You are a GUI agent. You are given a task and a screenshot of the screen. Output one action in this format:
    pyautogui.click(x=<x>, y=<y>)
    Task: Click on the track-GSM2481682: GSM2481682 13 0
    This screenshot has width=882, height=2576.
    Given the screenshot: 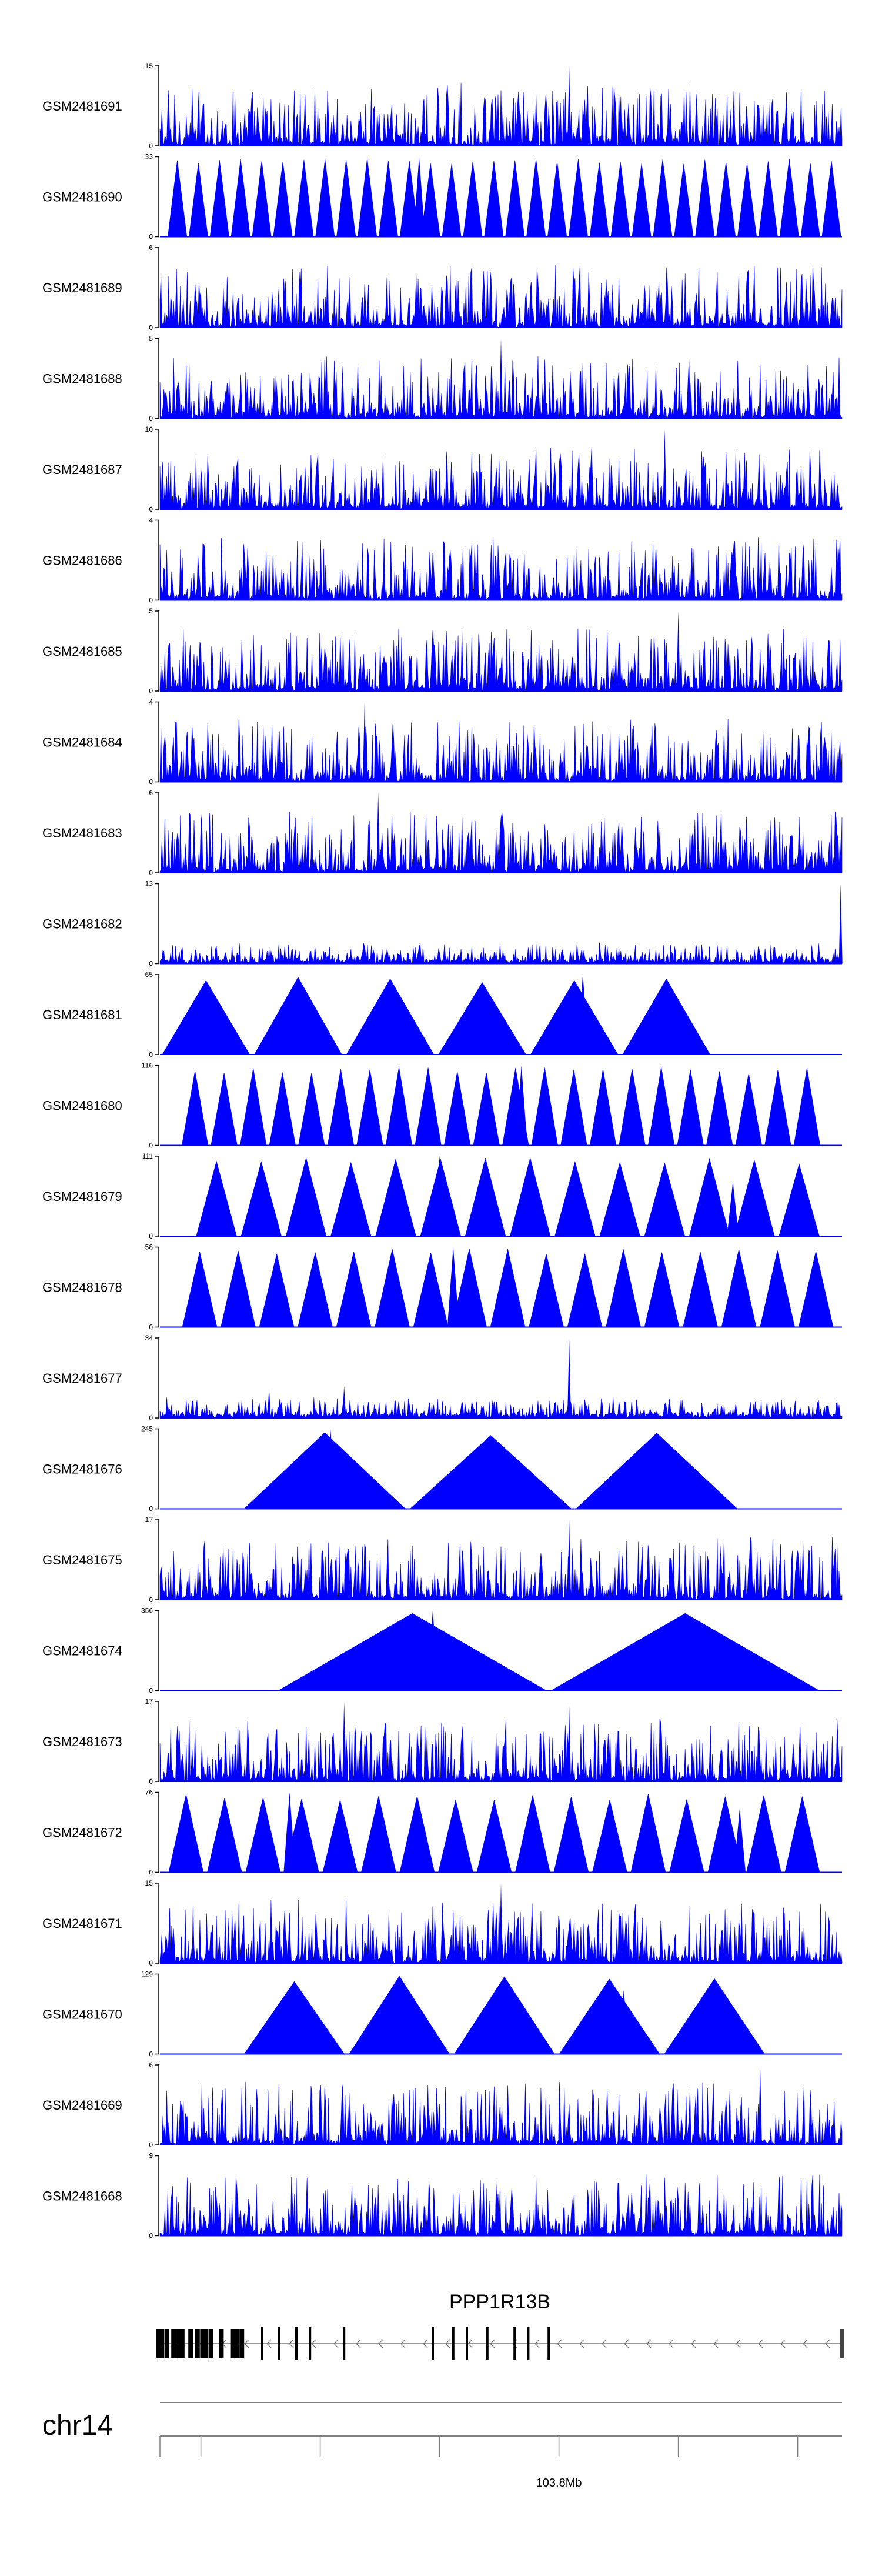 What is the action you would take?
    pyautogui.click(x=442, y=924)
    